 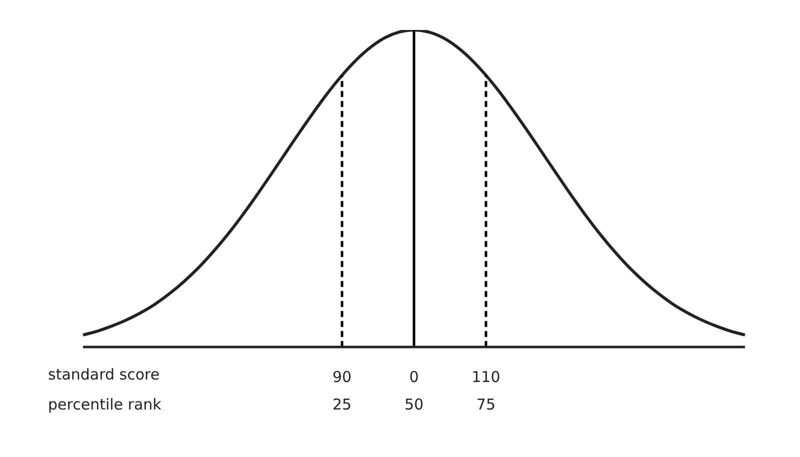 What do you see at coordinates (486, 377) in the screenshot?
I see `x-tick-label: 110` at bounding box center [486, 377].